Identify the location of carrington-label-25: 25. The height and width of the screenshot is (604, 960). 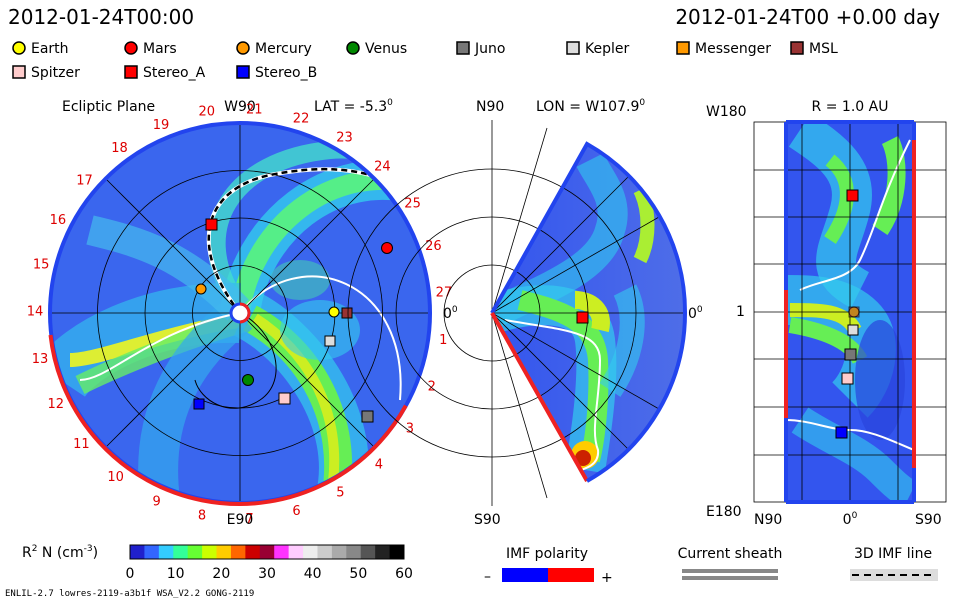
(412, 203).